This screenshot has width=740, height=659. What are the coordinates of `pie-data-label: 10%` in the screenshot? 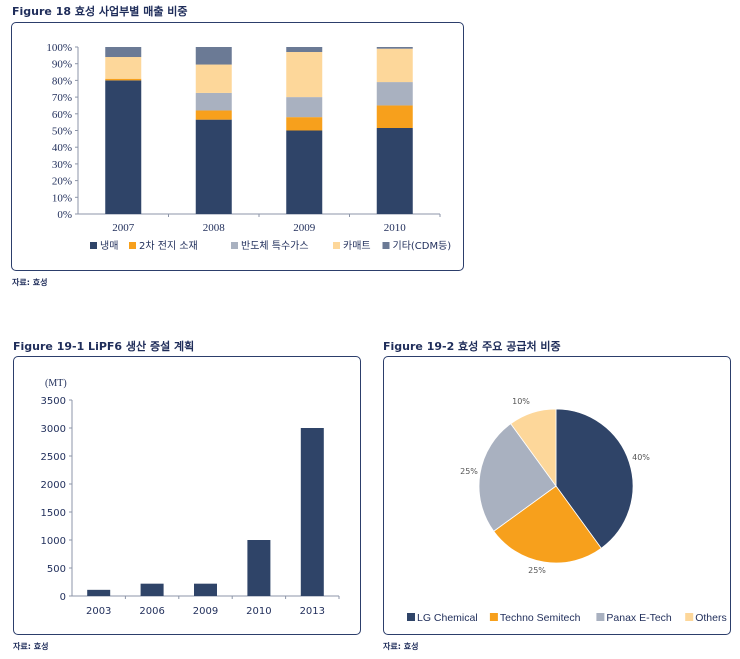 It's located at (521, 401).